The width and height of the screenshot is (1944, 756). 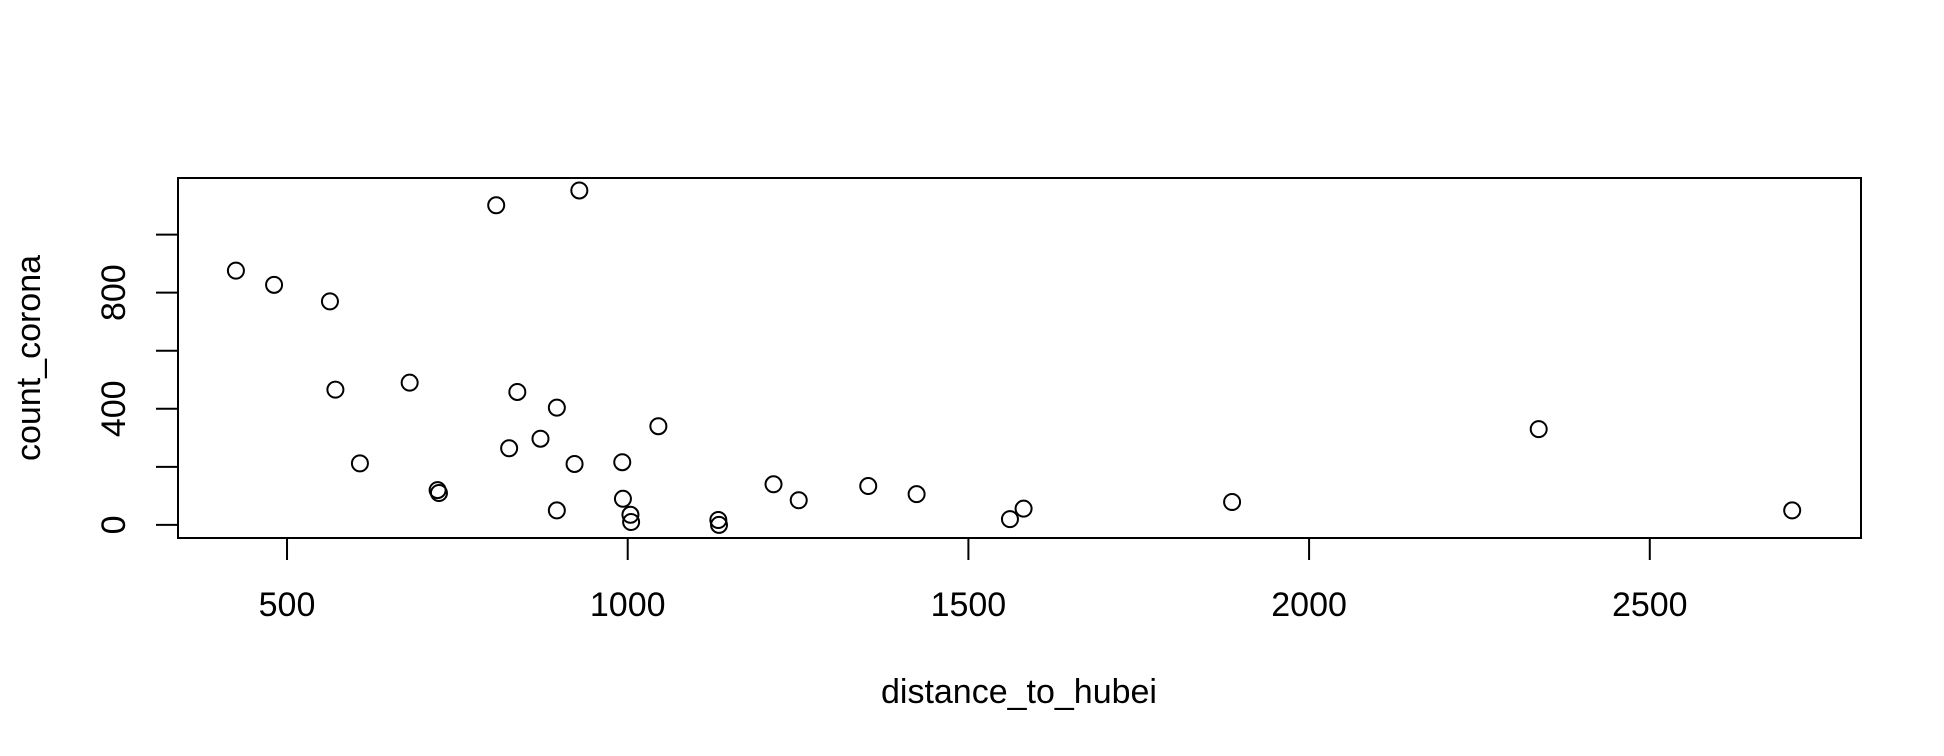 What do you see at coordinates (29, 358) in the screenshot?
I see `y-axis-label: count_corona` at bounding box center [29, 358].